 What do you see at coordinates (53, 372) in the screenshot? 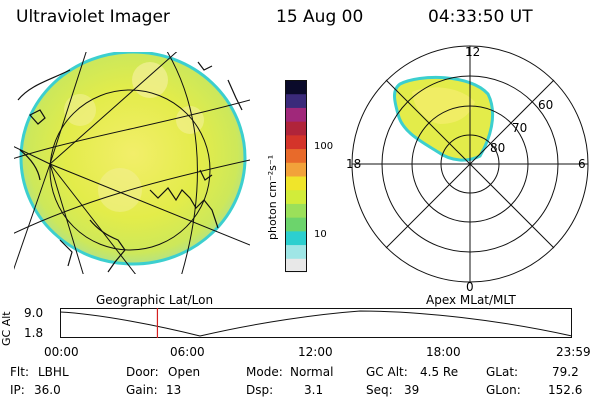
I see `flt-value: LBHL` at bounding box center [53, 372].